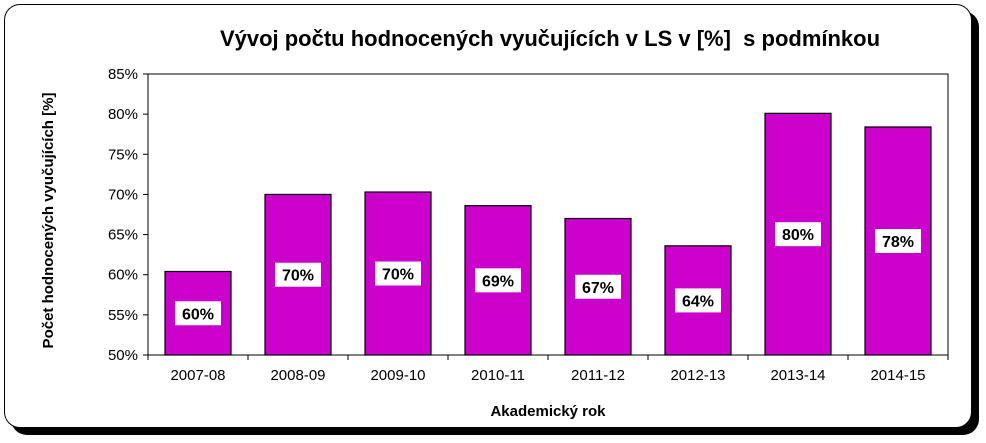 Image resolution: width=986 pixels, height=443 pixels. What do you see at coordinates (397, 375) in the screenshot?
I see `x-tick-label: 2009-10` at bounding box center [397, 375].